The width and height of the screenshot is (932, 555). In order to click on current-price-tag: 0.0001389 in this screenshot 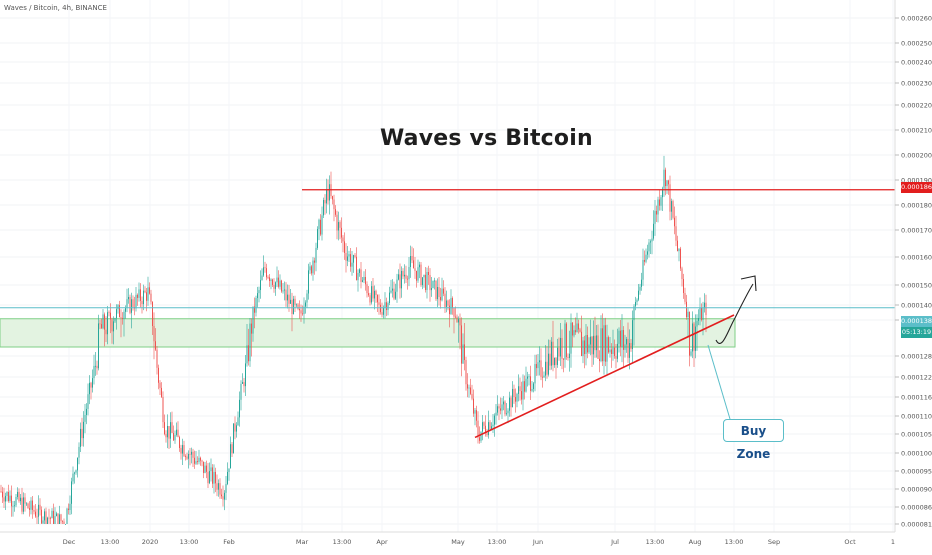, I will do `click(916, 321)`.